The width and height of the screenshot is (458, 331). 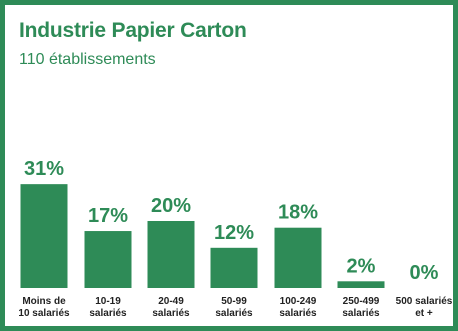 What do you see at coordinates (44, 169) in the screenshot?
I see `data-label: 31%` at bounding box center [44, 169].